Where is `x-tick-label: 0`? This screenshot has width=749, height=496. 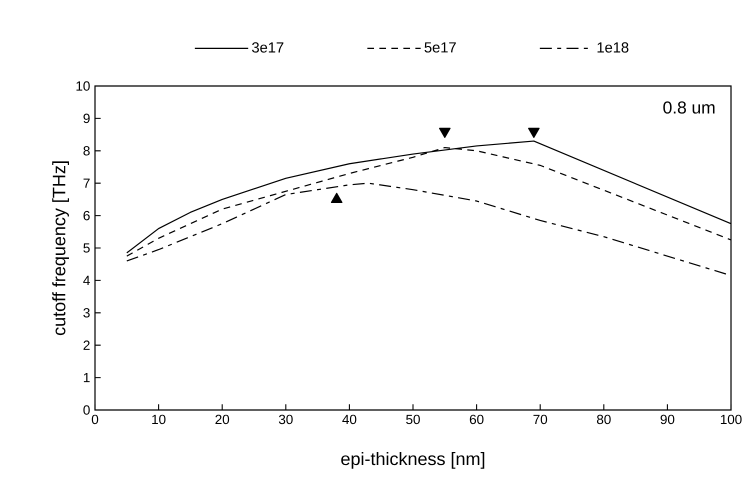 x-tick-label: 0 is located at coordinates (95, 419).